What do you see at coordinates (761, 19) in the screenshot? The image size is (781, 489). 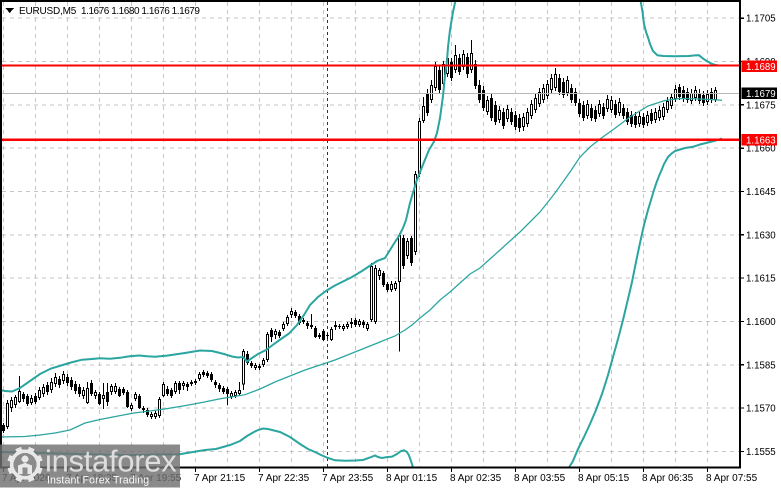 I see `svg-text: 1.1705` at bounding box center [761, 19].